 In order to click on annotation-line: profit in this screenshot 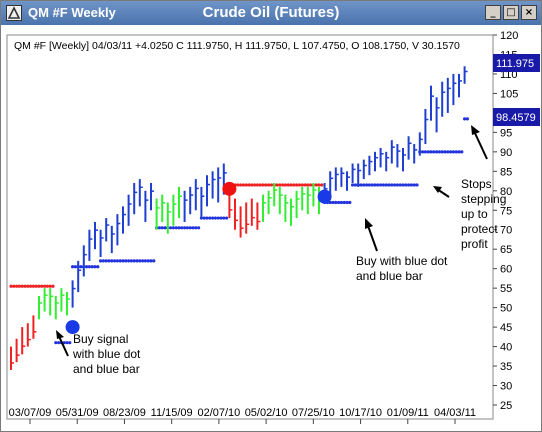, I will do `click(474, 244)`.